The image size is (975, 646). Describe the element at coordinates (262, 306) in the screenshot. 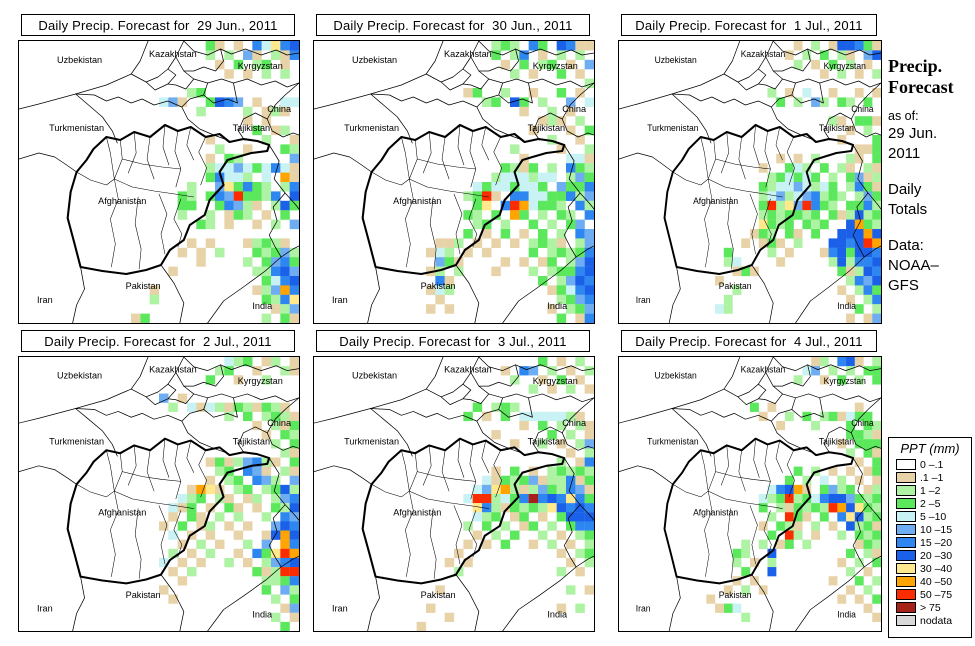

I see `country-label-india: India` at that location.